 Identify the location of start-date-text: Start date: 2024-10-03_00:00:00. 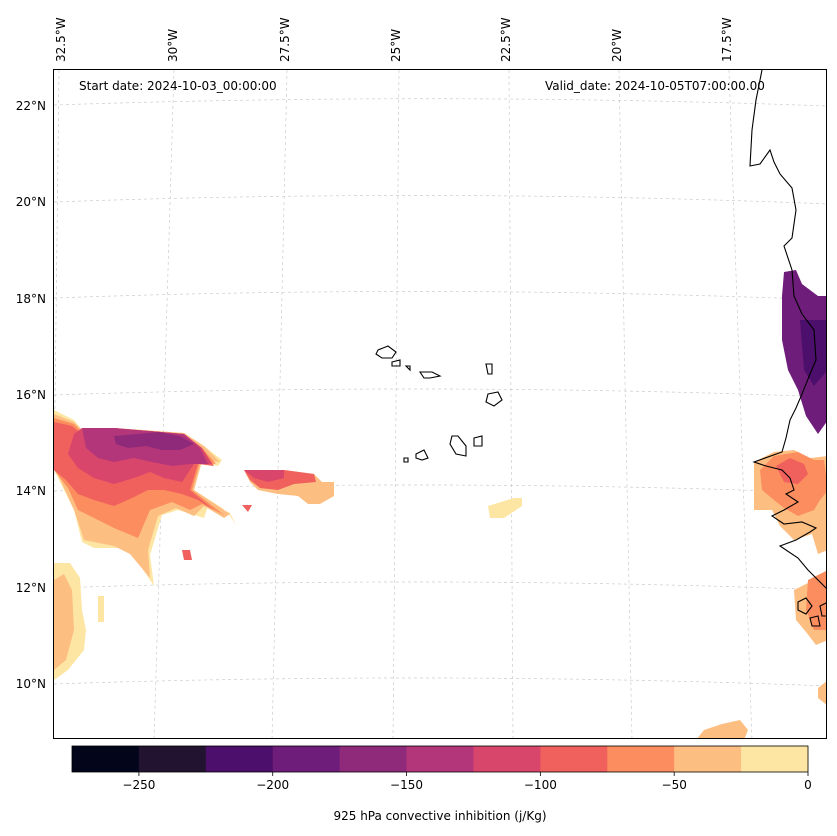
(178, 86).